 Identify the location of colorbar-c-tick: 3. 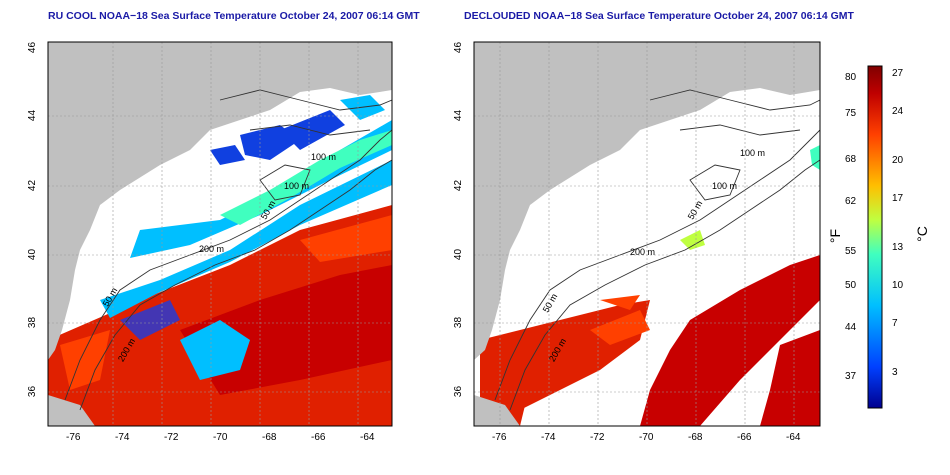
(895, 372).